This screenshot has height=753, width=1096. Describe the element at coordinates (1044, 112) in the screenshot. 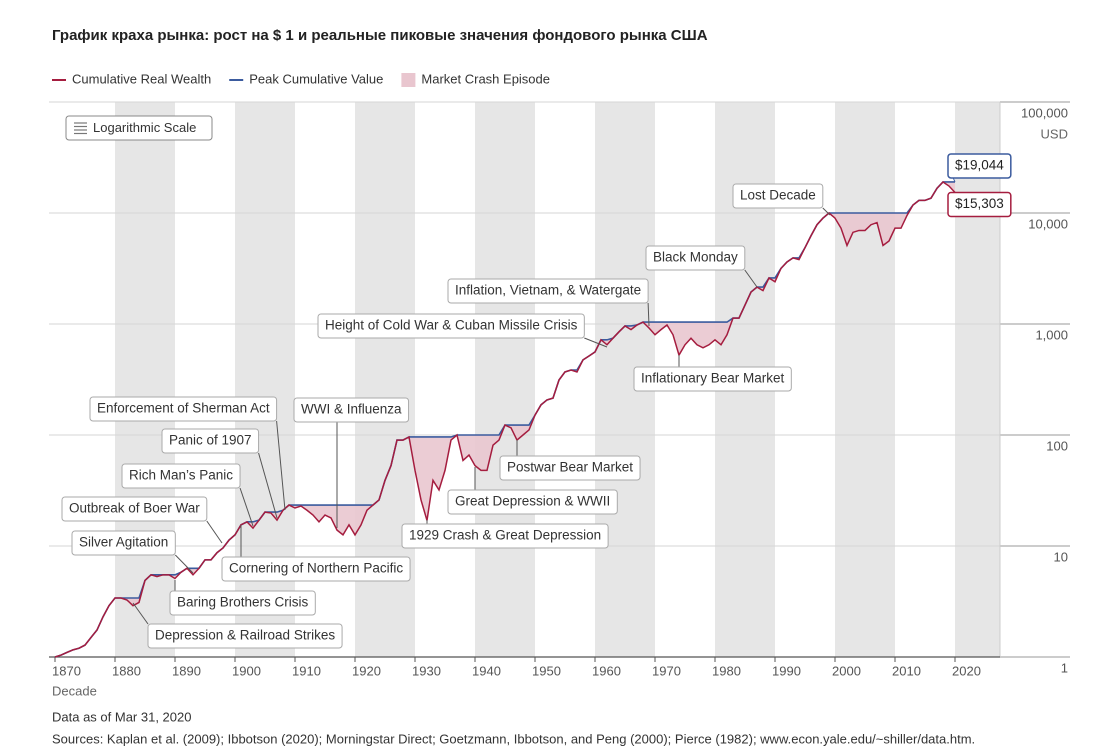

I see `y-tick-label: 100,000` at that location.